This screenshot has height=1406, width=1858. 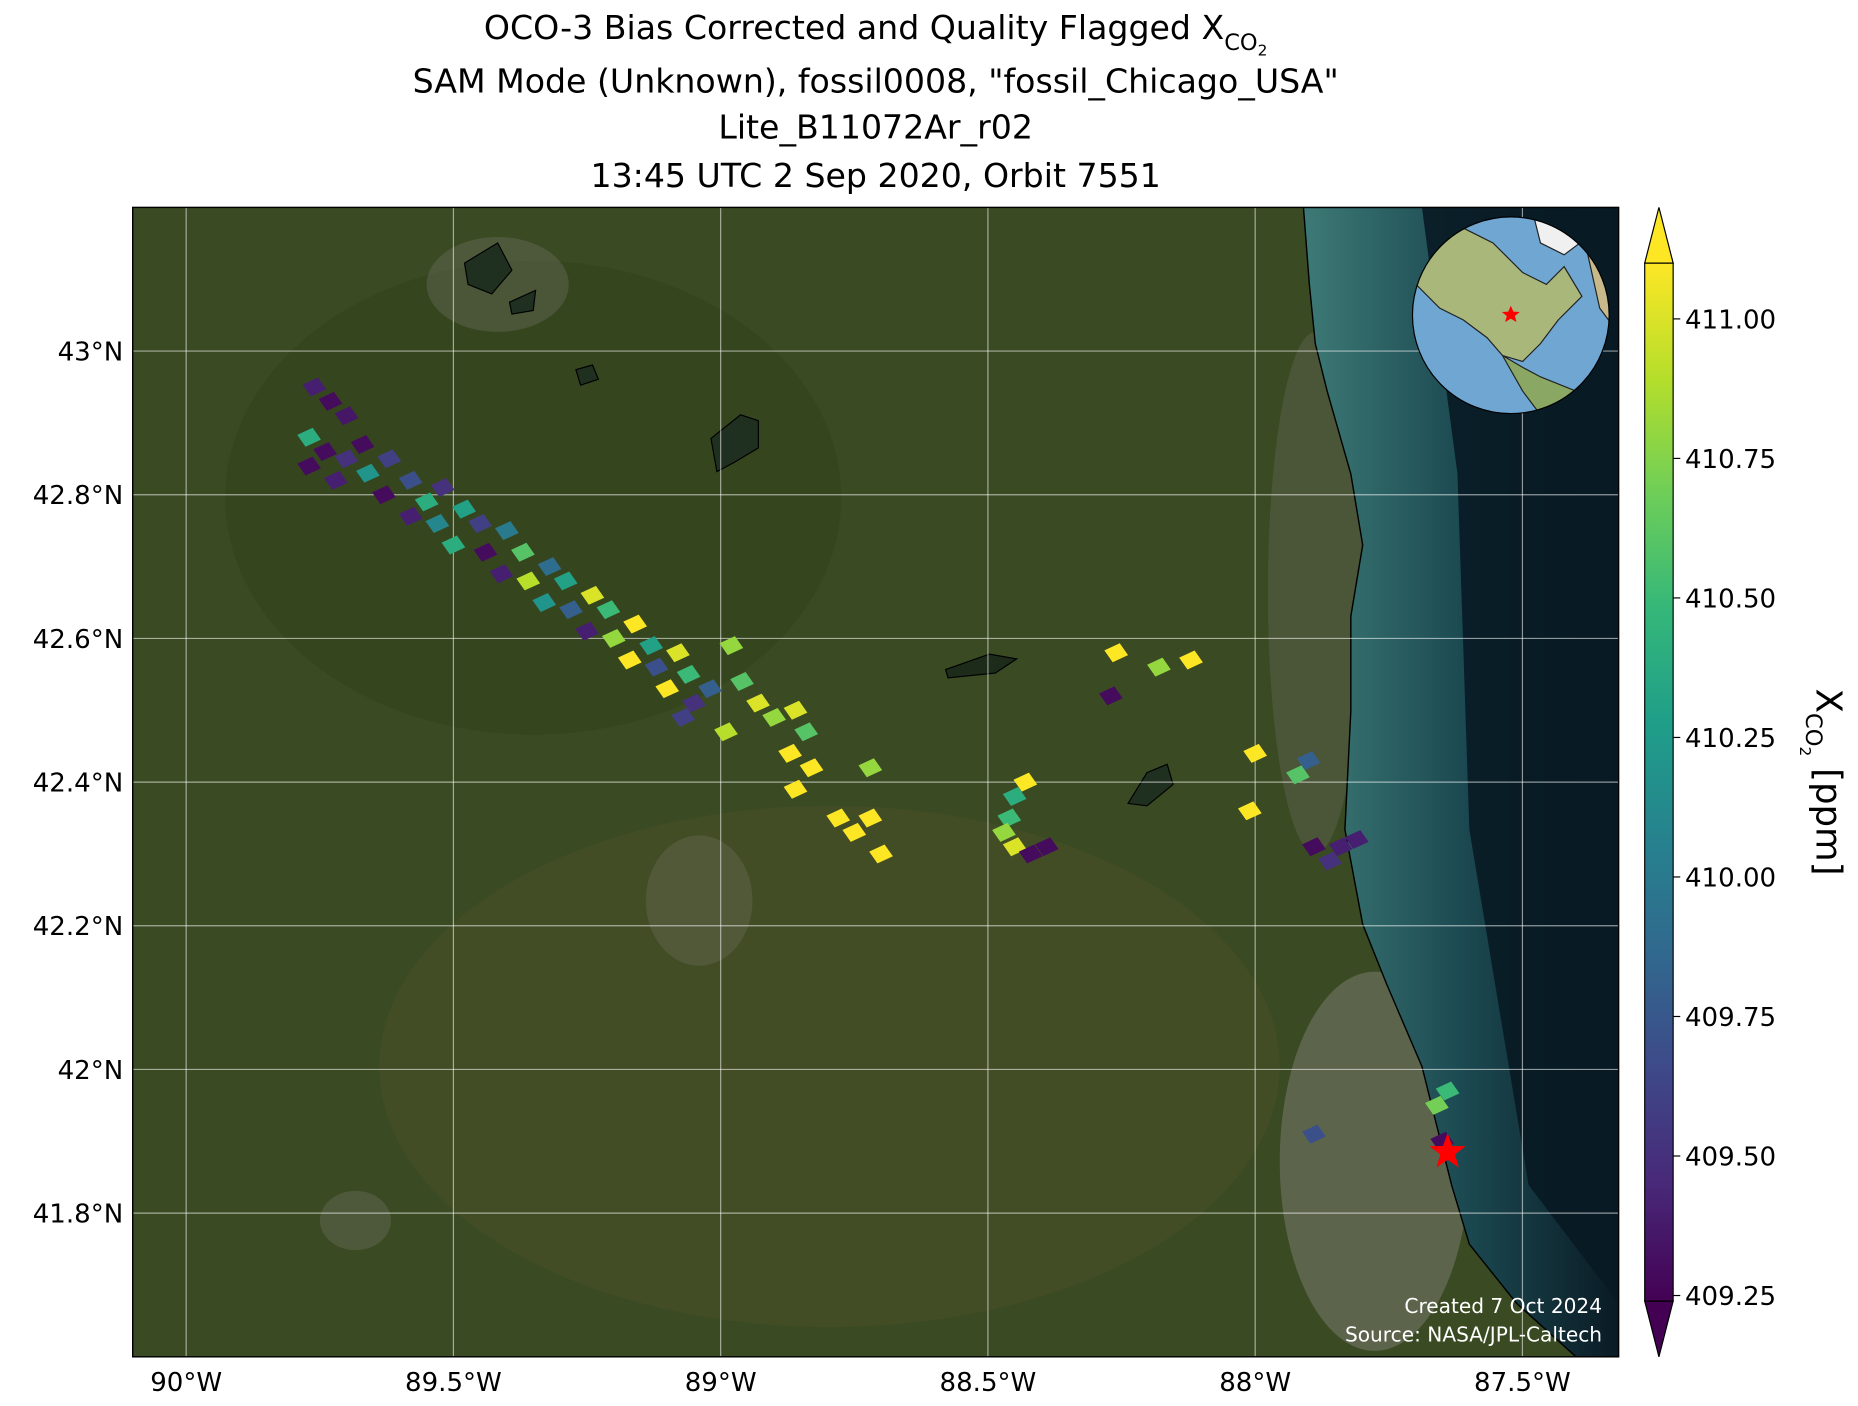 What do you see at coordinates (875, 127) in the screenshot?
I see `title-line: Lite_B11072Ar_r02` at bounding box center [875, 127].